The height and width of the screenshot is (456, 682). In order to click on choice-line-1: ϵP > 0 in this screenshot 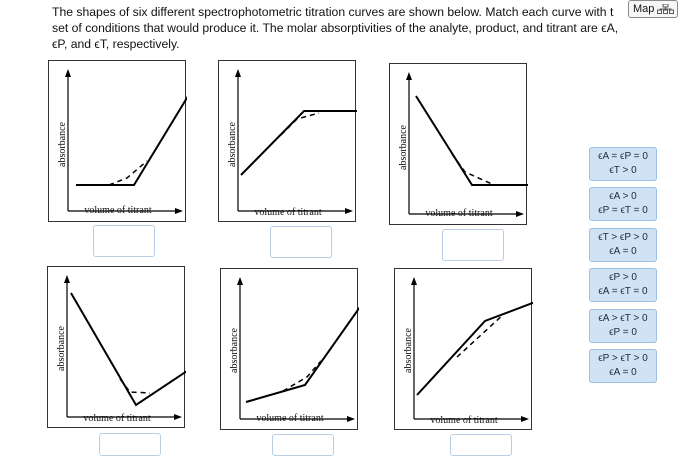, I will do `click(623, 277)`.